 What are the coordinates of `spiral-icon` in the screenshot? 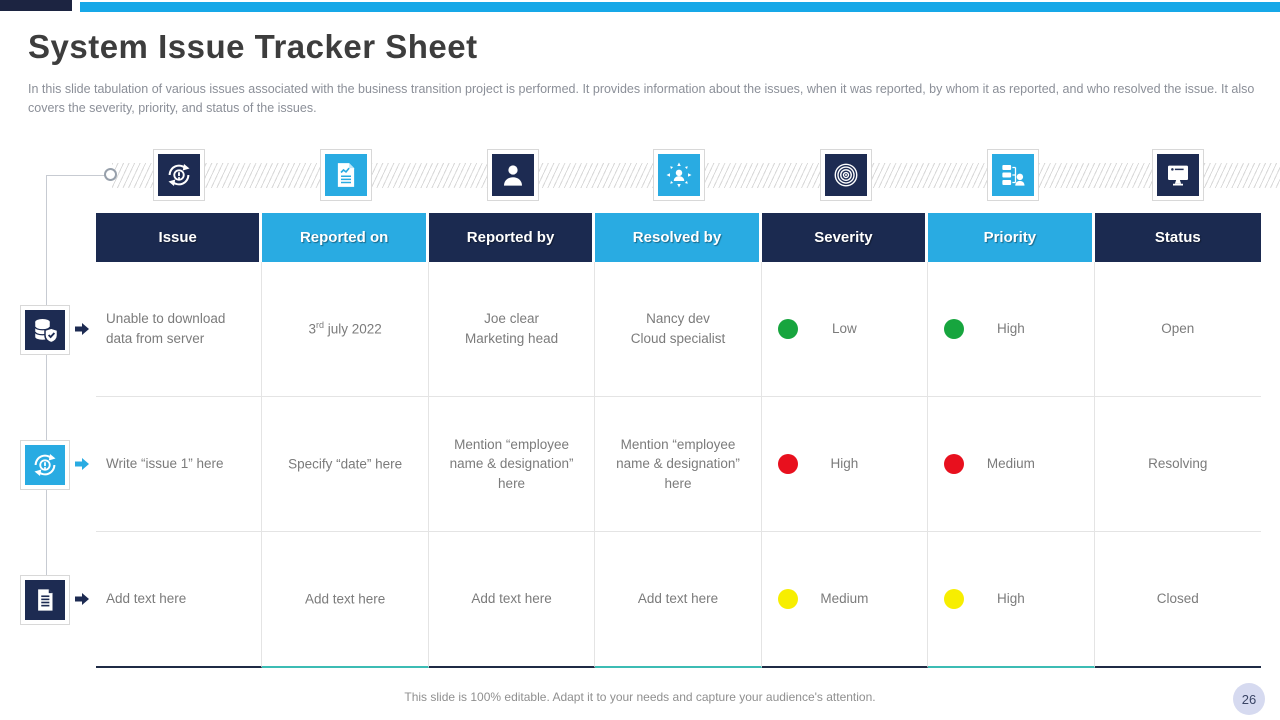 It's located at (846, 175).